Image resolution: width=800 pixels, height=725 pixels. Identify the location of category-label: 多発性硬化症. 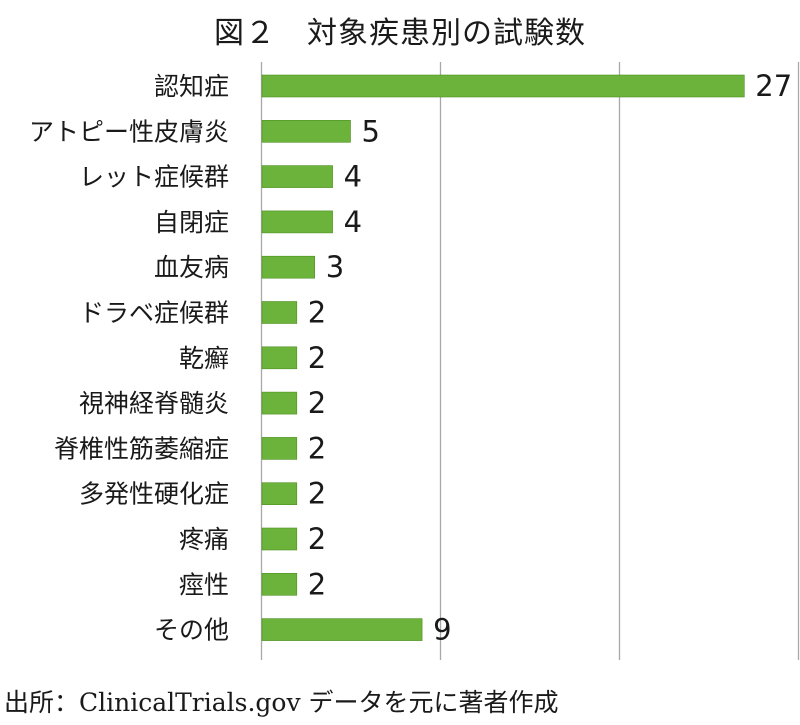
(154, 494).